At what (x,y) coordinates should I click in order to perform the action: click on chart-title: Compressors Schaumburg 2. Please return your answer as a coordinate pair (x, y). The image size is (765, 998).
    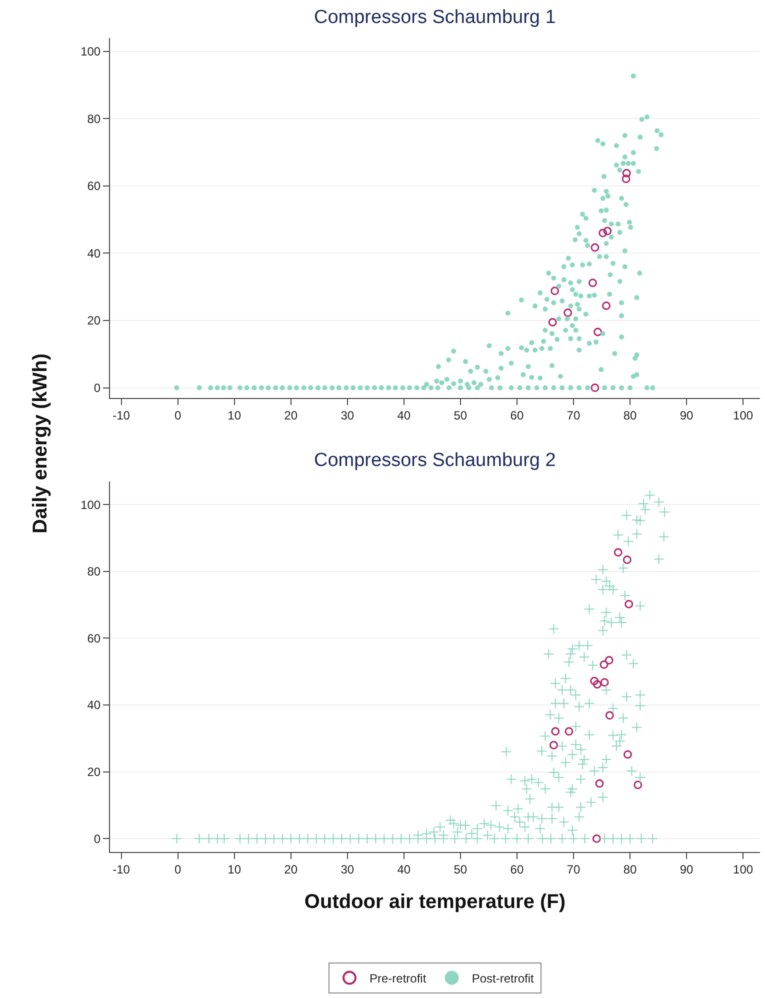
    Looking at the image, I should click on (435, 460).